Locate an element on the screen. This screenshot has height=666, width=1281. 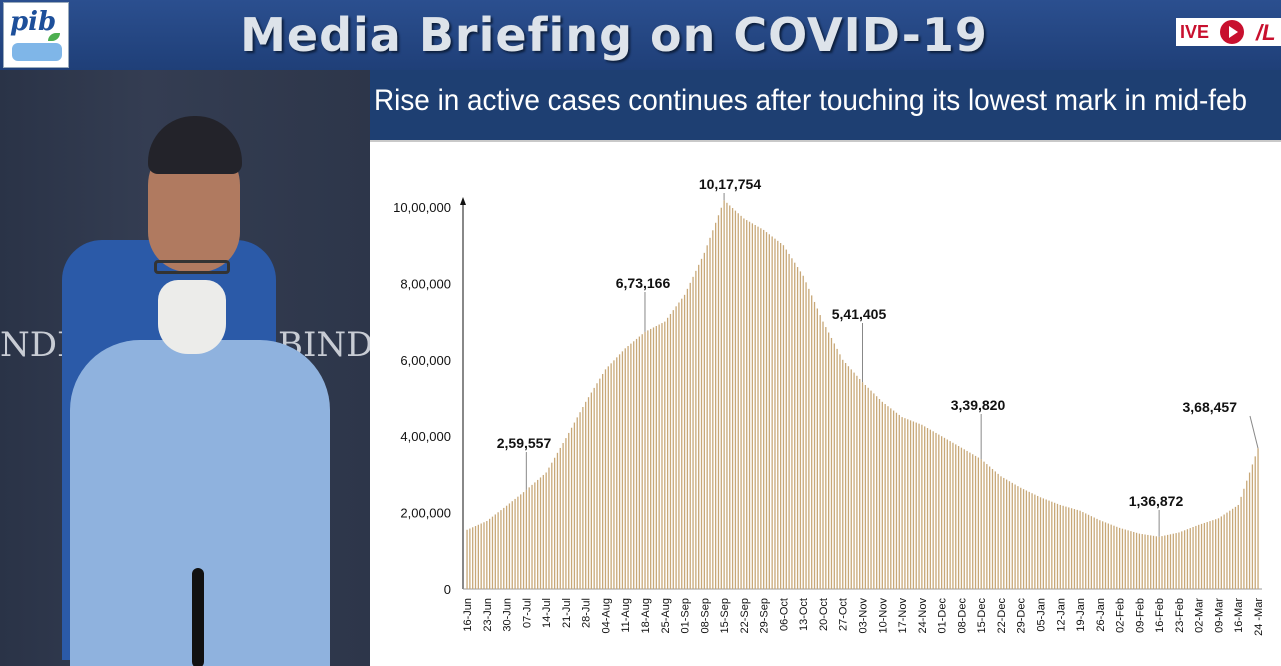
annotation-label: 10,17,754 is located at coordinates (730, 184).